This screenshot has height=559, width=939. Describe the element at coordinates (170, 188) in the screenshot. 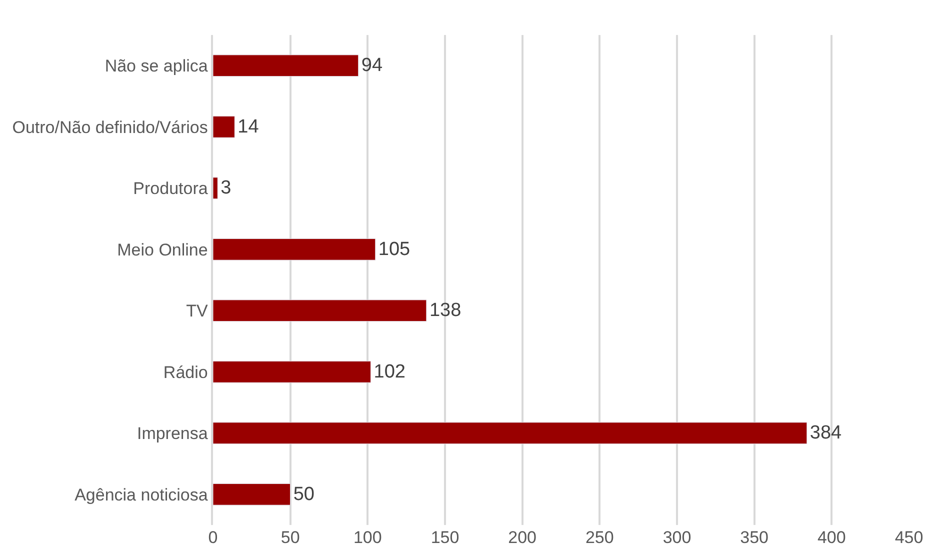

I see `y-tick-label: Produtora` at that location.